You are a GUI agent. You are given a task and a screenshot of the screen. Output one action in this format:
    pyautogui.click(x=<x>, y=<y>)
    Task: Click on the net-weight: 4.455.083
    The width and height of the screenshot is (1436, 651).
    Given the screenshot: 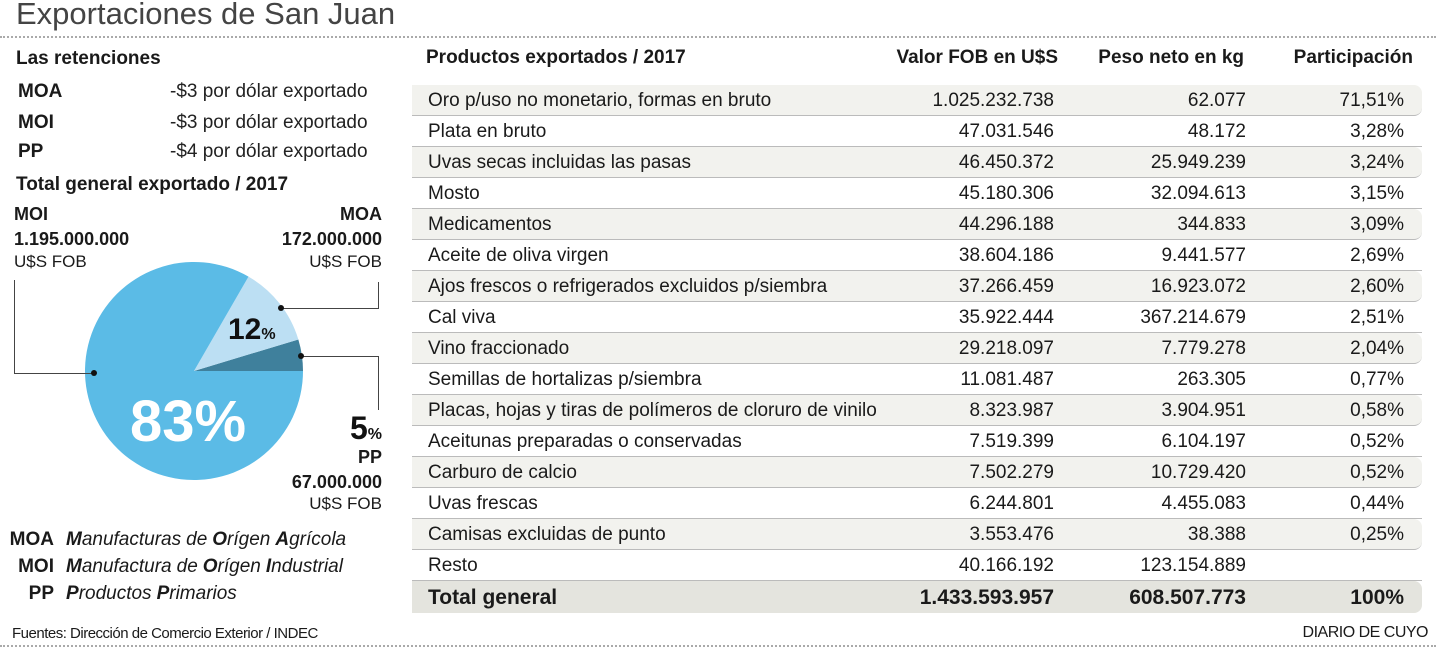 What is the action you would take?
    pyautogui.click(x=1203, y=503)
    